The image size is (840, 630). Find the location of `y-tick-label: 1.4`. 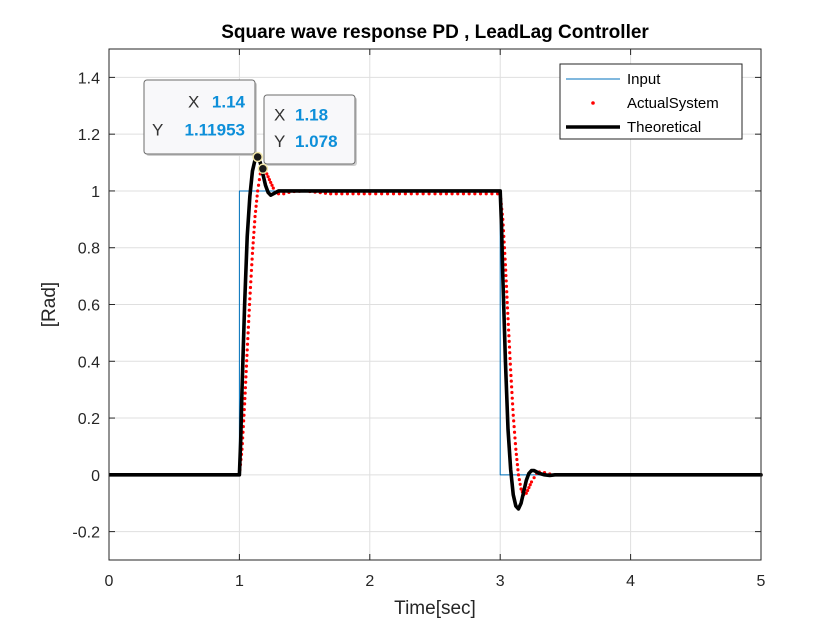

y-tick-label: 1.4 is located at coordinates (89, 78).